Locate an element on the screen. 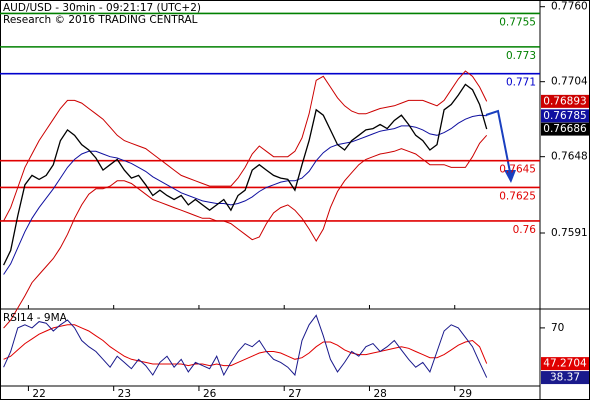 Image resolution: width=590 pixels, height=400 pixels. x-tick-label: 22 is located at coordinates (38, 394).